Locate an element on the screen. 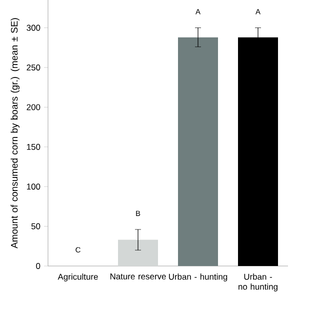 The width and height of the screenshot is (320, 320). y-tick-label: 50 is located at coordinates (35, 226).